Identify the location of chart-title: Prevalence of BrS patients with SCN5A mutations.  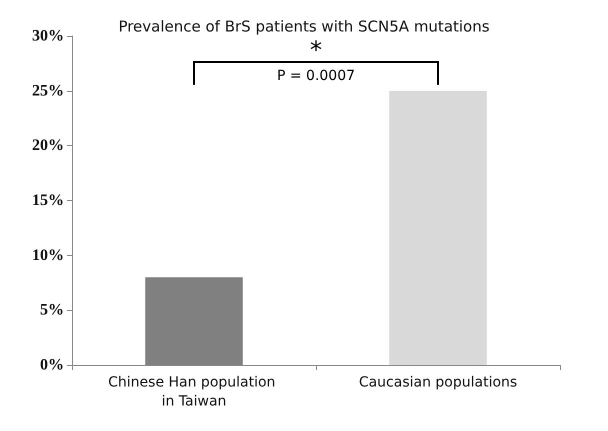
(304, 27).